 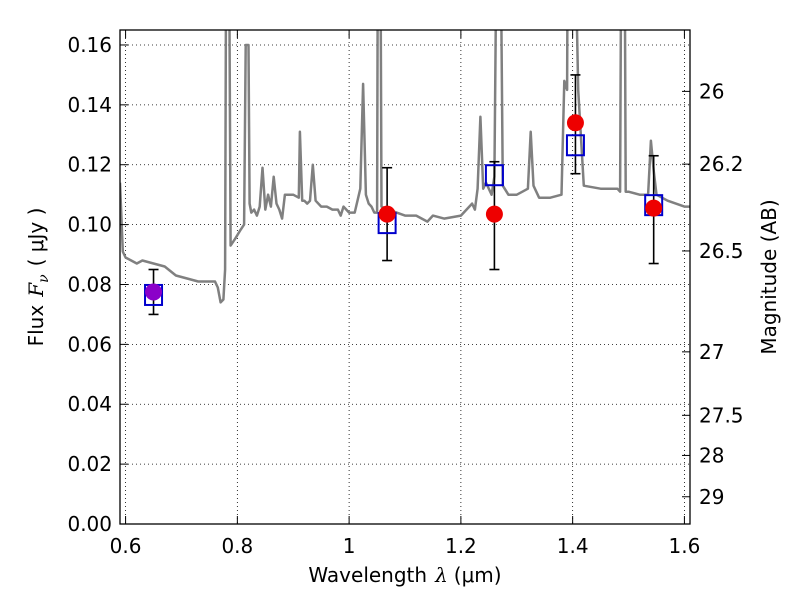 I want to click on y2-tick-label: 28, so click(x=711, y=455).